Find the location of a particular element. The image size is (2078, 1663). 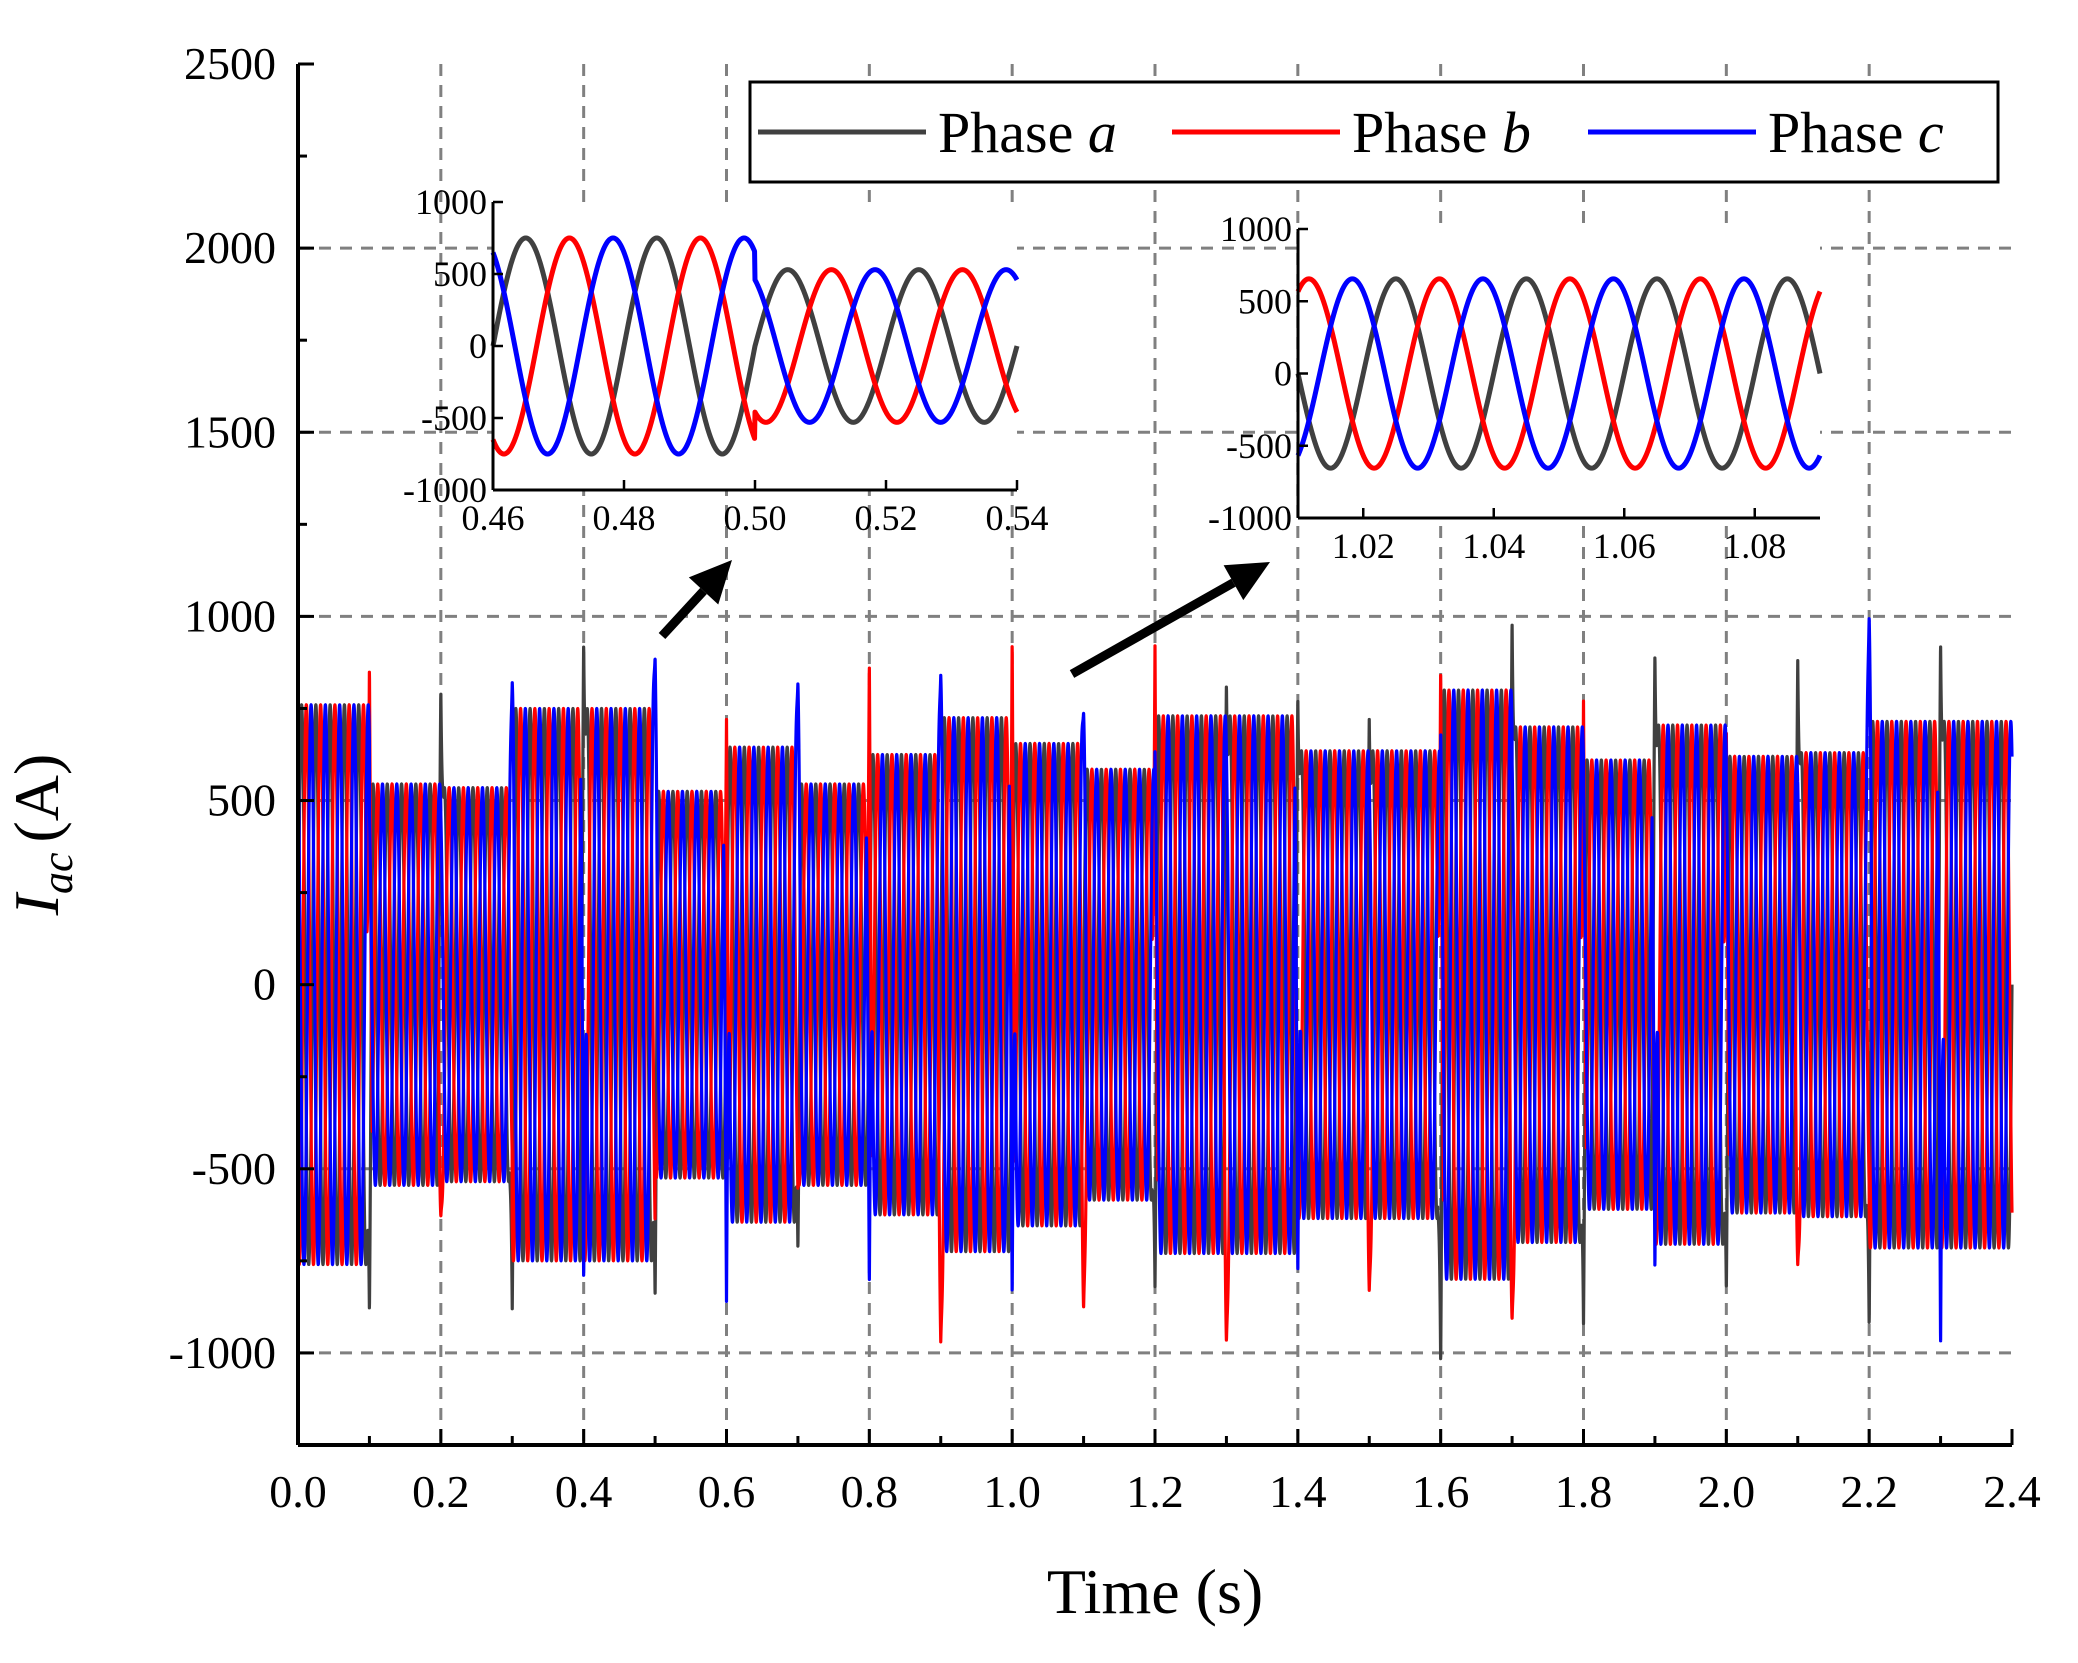

y-tick-label: 500 is located at coordinates (241, 800).